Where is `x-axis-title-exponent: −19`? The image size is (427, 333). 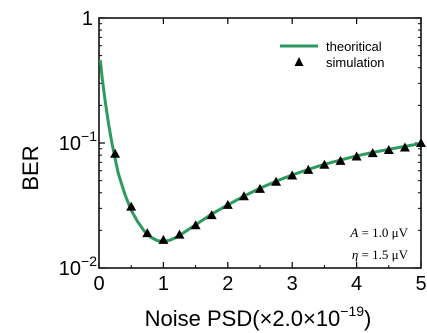
x-axis-title-exponent: −19 is located at coordinates (352, 311).